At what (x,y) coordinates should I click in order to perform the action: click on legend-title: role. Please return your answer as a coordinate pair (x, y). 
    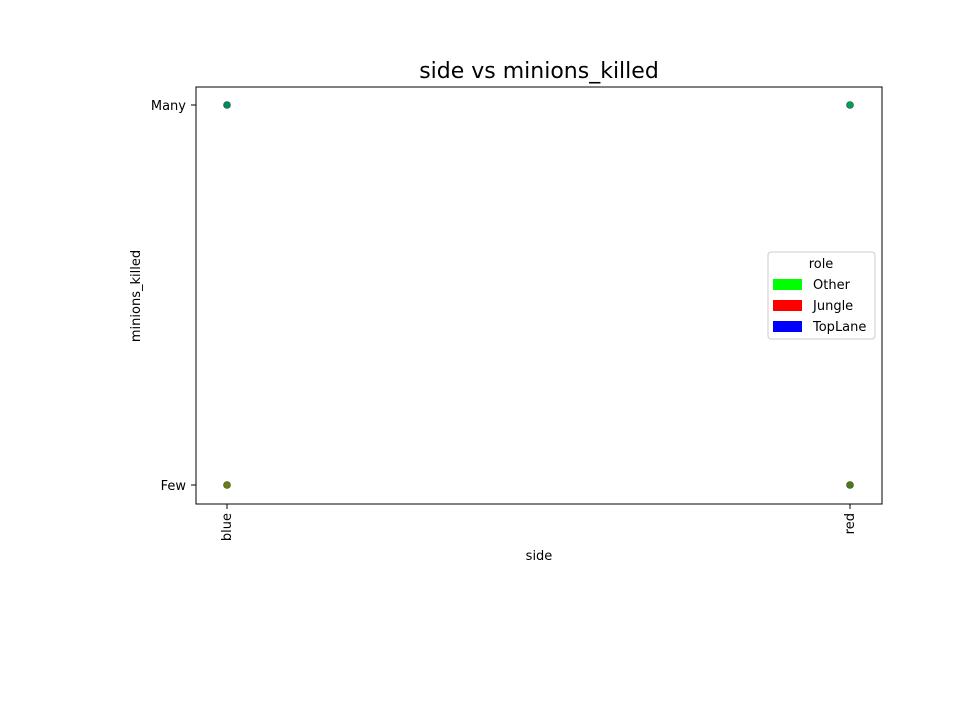
    Looking at the image, I should click on (821, 264).